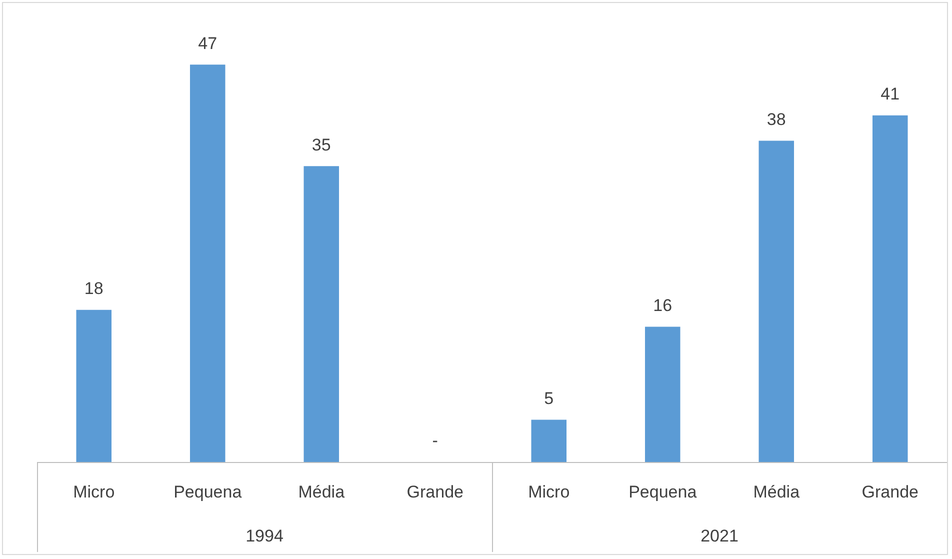 The width and height of the screenshot is (952, 559). What do you see at coordinates (265, 536) in the screenshot?
I see `text: 1994` at bounding box center [265, 536].